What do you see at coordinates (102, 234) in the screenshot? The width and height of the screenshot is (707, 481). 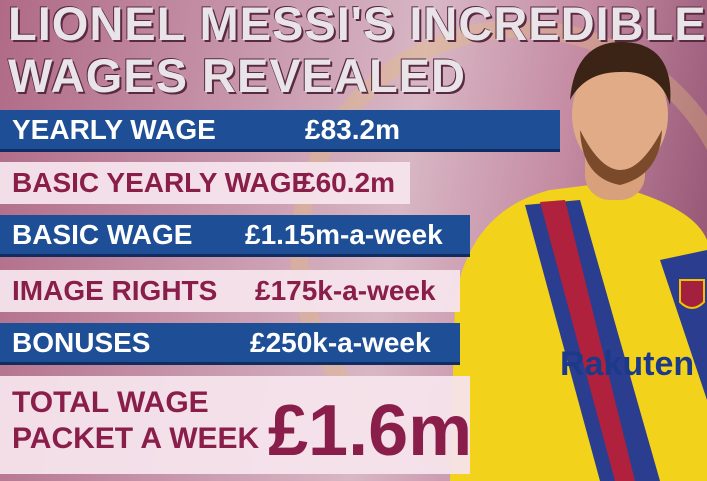 I see `row-label: BASIC WAGE` at bounding box center [102, 234].